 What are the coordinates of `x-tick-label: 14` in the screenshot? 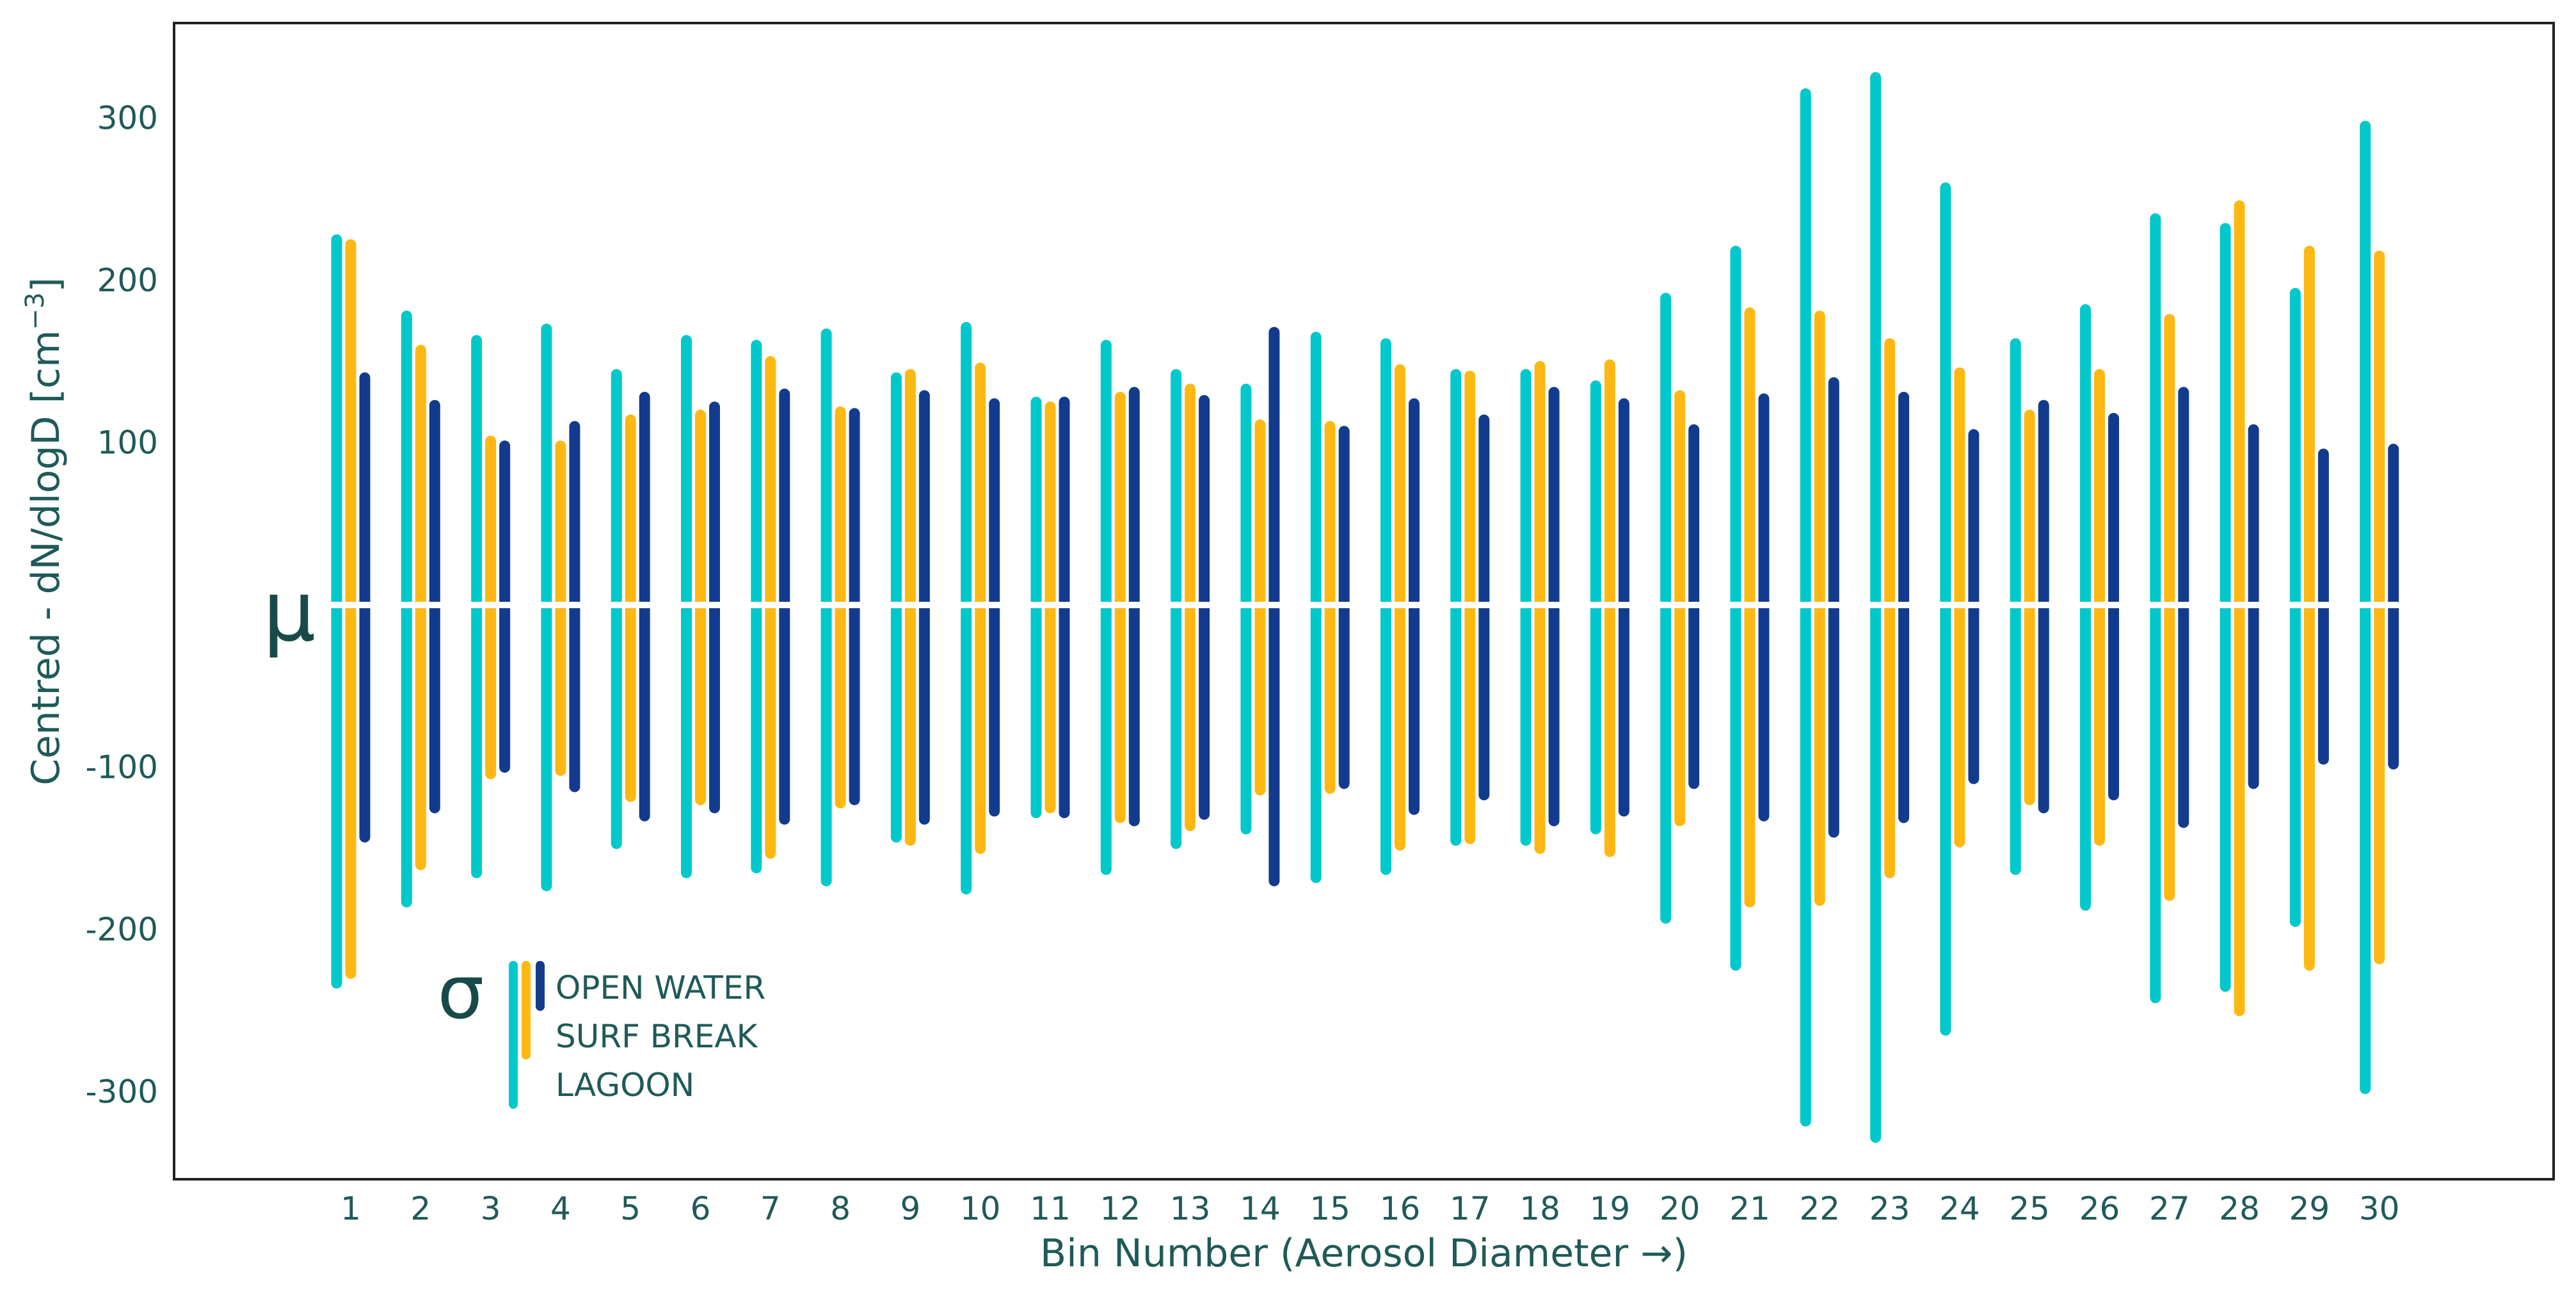 It's located at (1260, 1209).